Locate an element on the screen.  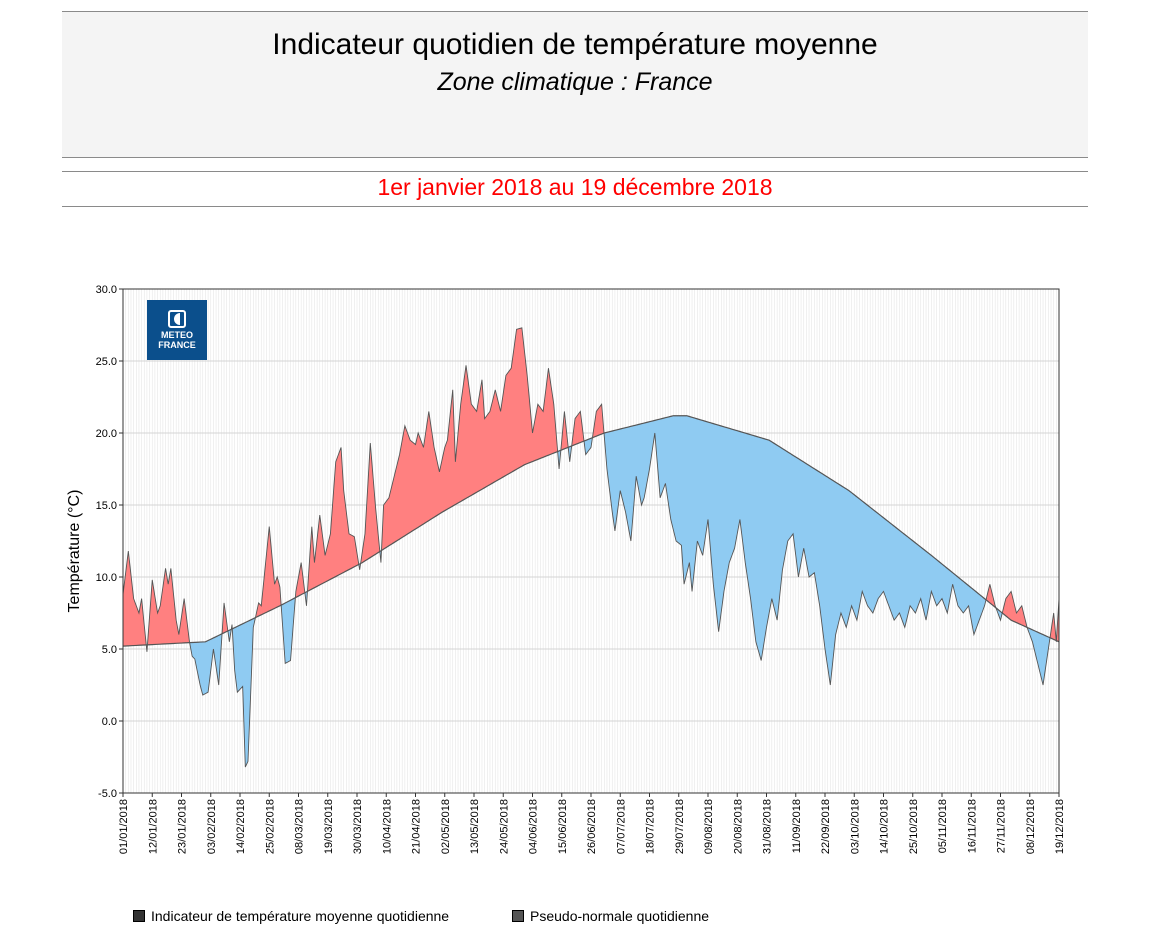
chart-subtitle: Zone climatique : France is located at coordinates (575, 82).